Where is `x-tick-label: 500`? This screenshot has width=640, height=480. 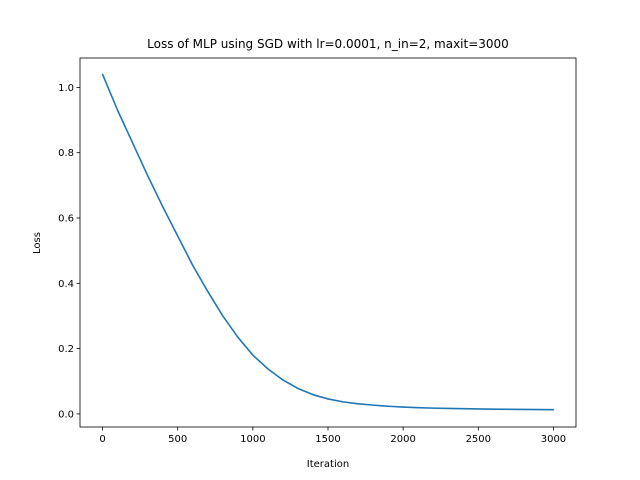 x-tick-label: 500 is located at coordinates (177, 439).